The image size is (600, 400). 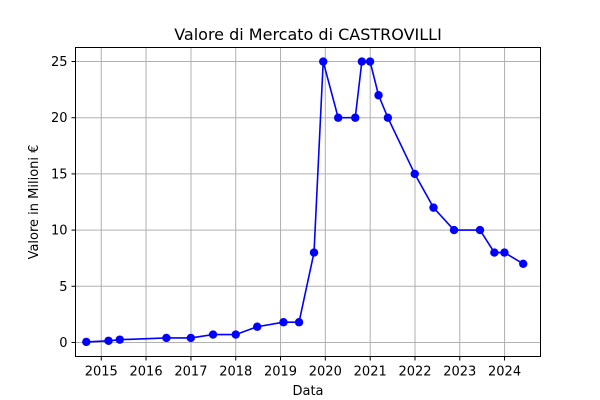 What do you see at coordinates (59, 62) in the screenshot?
I see `y-tick-label: 25` at bounding box center [59, 62].